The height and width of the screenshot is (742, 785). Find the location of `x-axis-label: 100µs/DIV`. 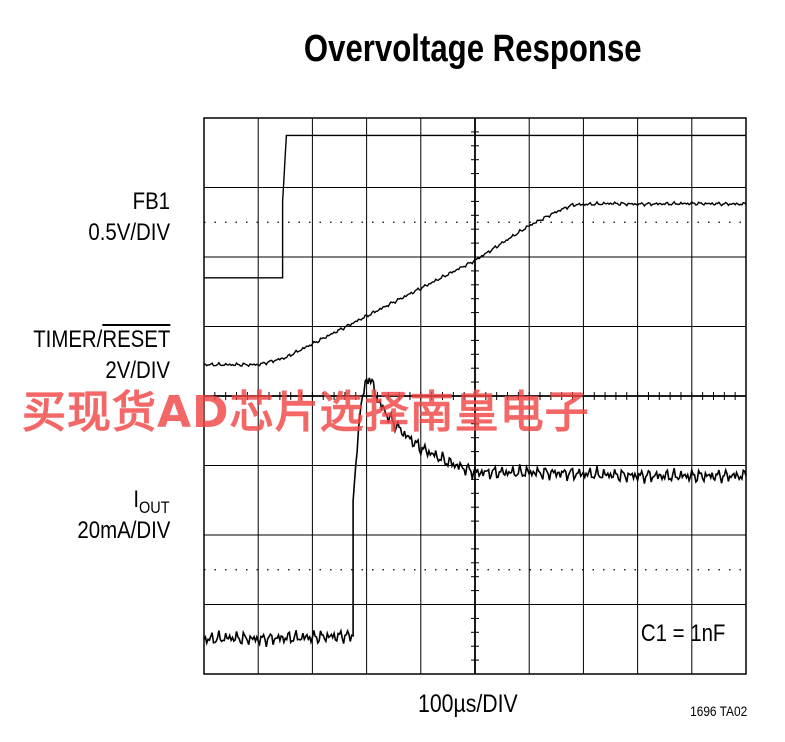

x-axis-label: 100µs/DIV is located at coordinates (468, 704).